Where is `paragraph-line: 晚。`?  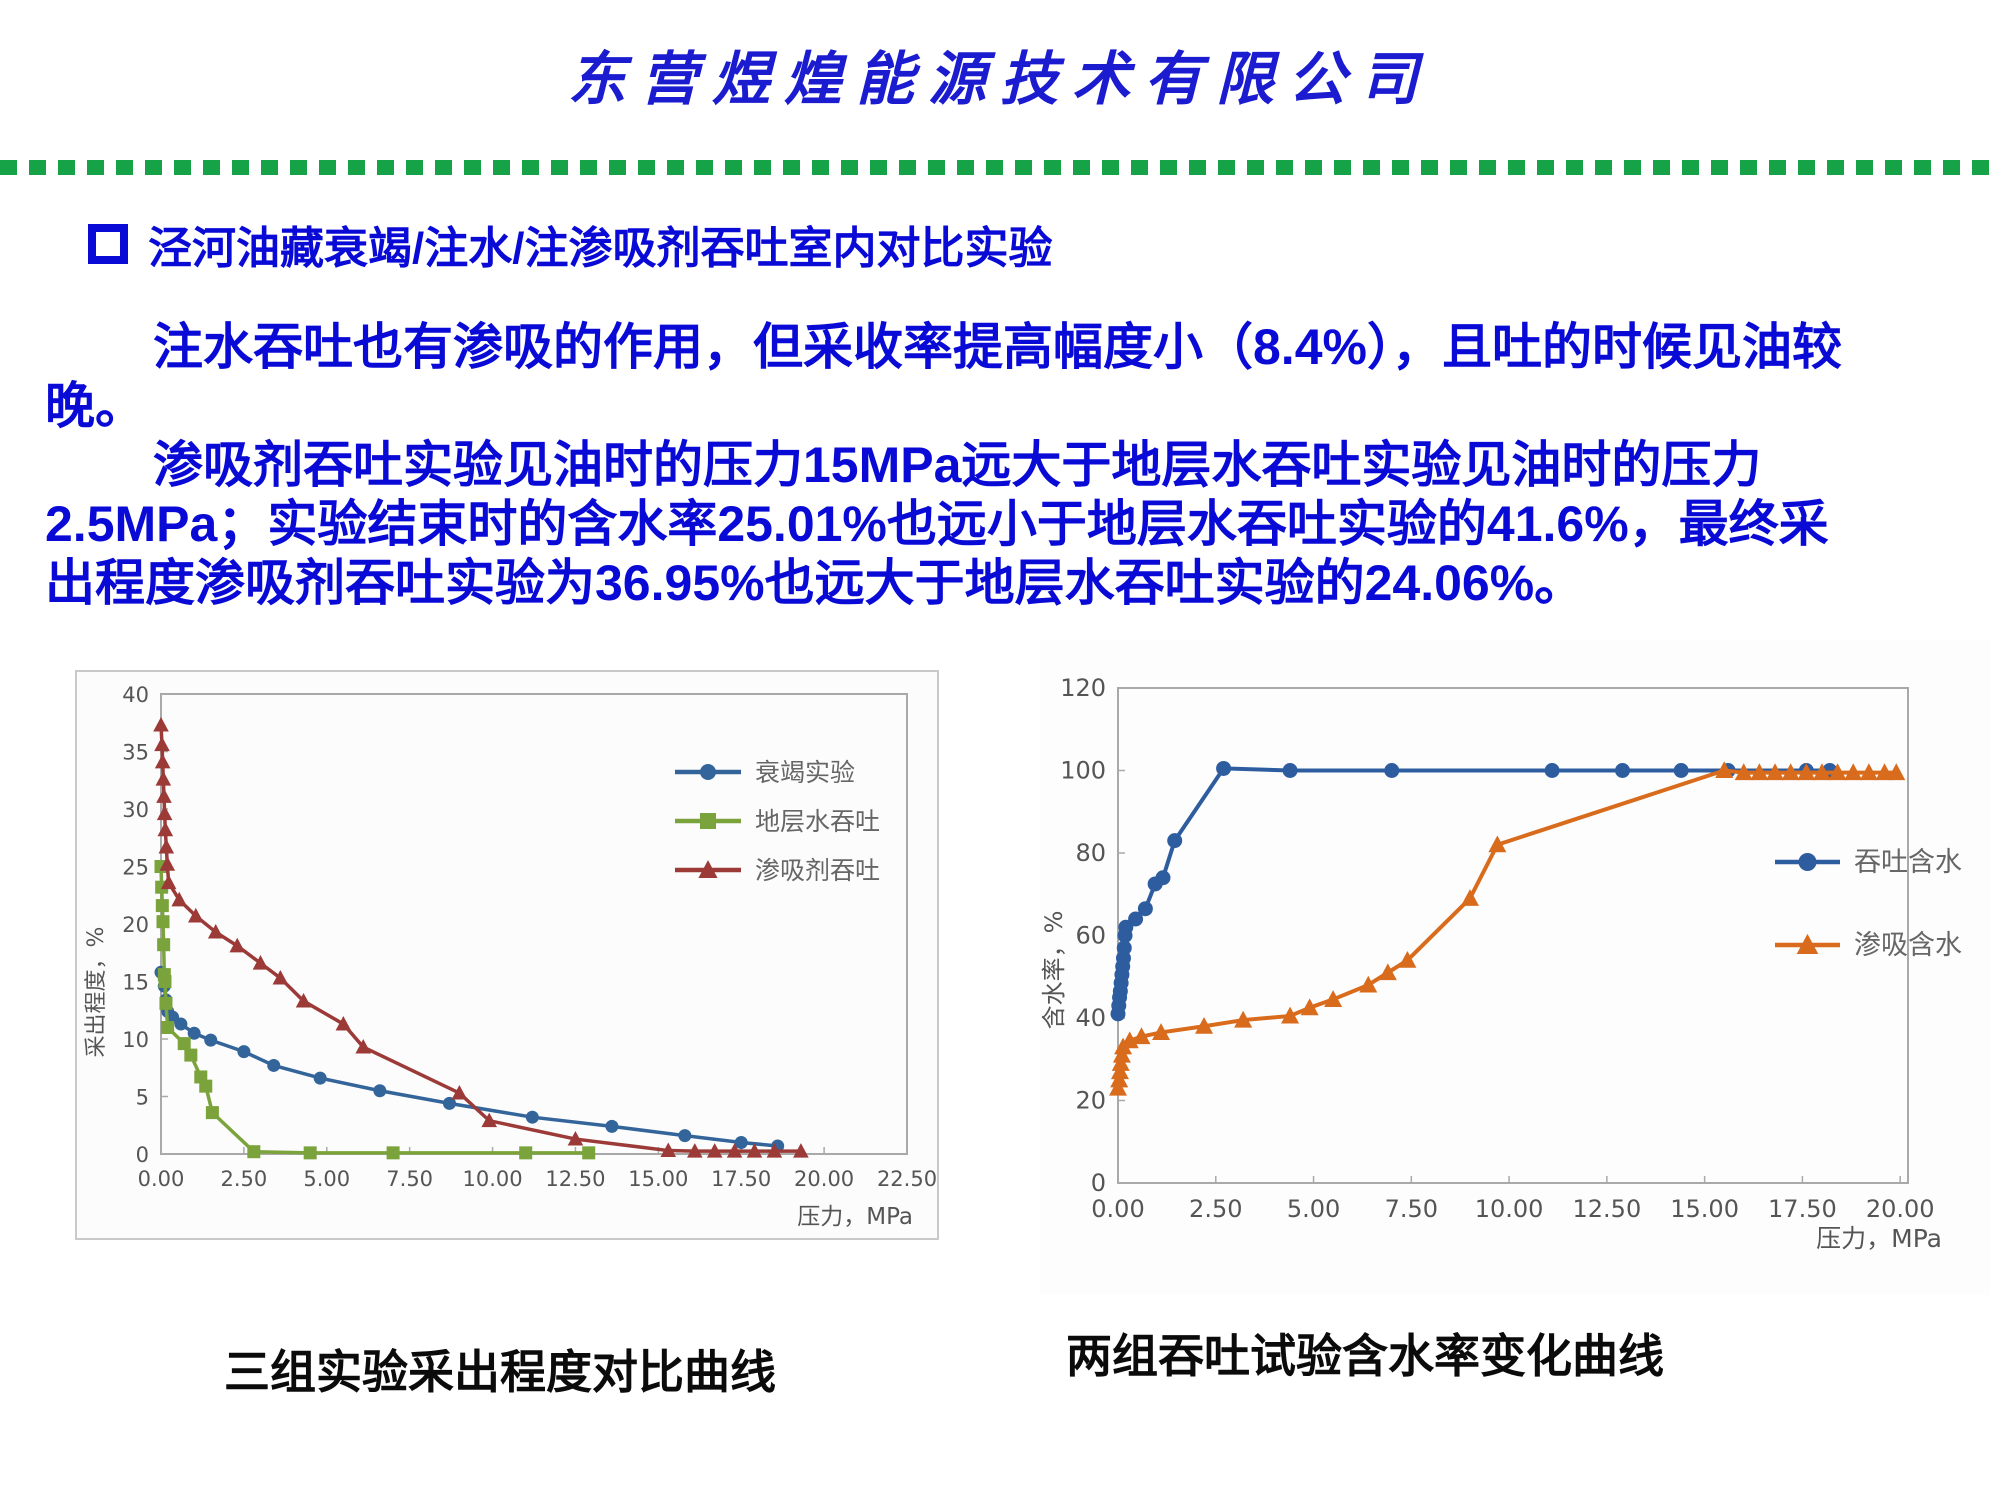 paragraph-line: 晚。 is located at coordinates (95, 406).